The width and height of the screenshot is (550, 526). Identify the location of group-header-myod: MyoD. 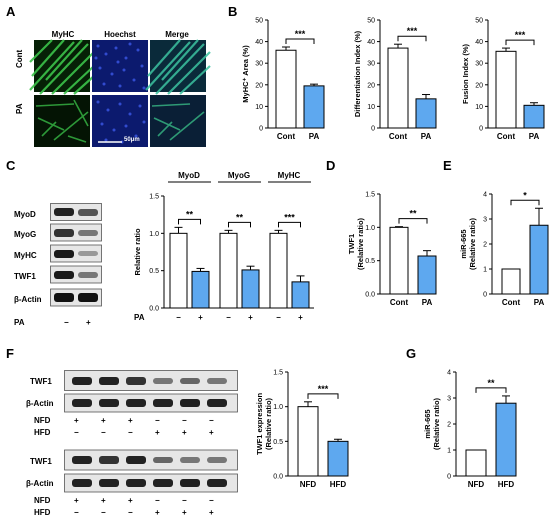
(189, 175).